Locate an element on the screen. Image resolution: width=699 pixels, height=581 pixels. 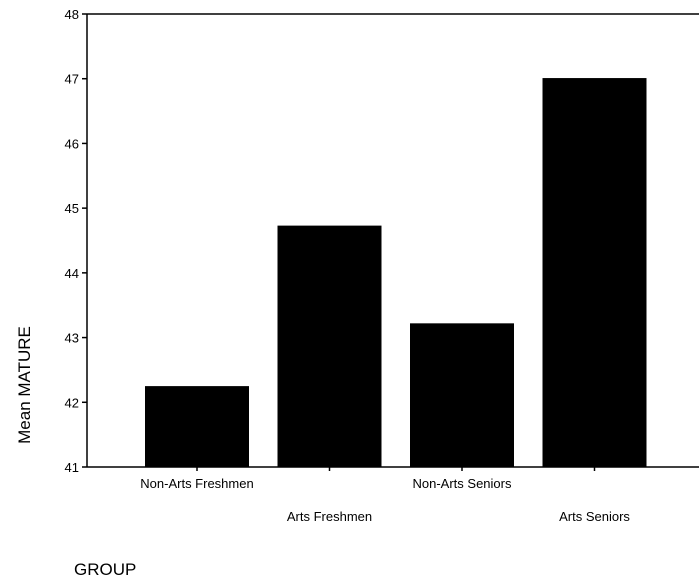
x-category-label: Arts Freshmen is located at coordinates (329, 516).